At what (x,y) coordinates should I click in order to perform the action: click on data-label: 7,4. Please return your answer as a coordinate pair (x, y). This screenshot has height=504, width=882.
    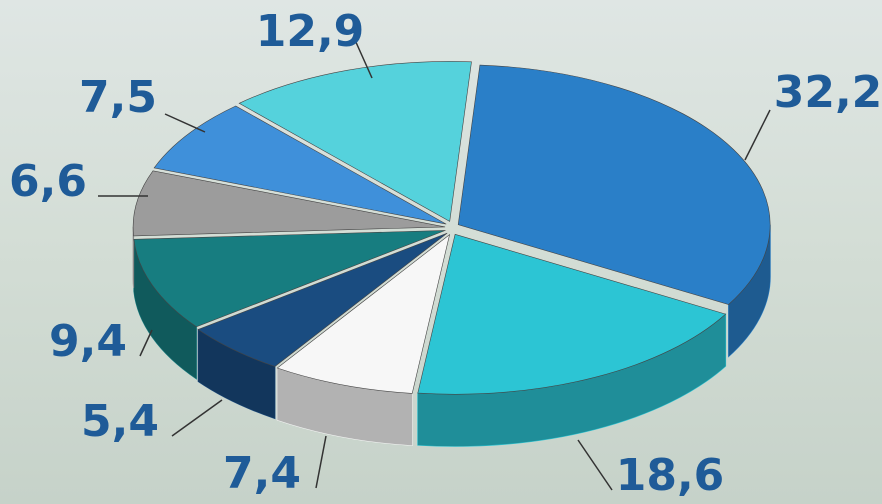
    Looking at the image, I should click on (262, 473).